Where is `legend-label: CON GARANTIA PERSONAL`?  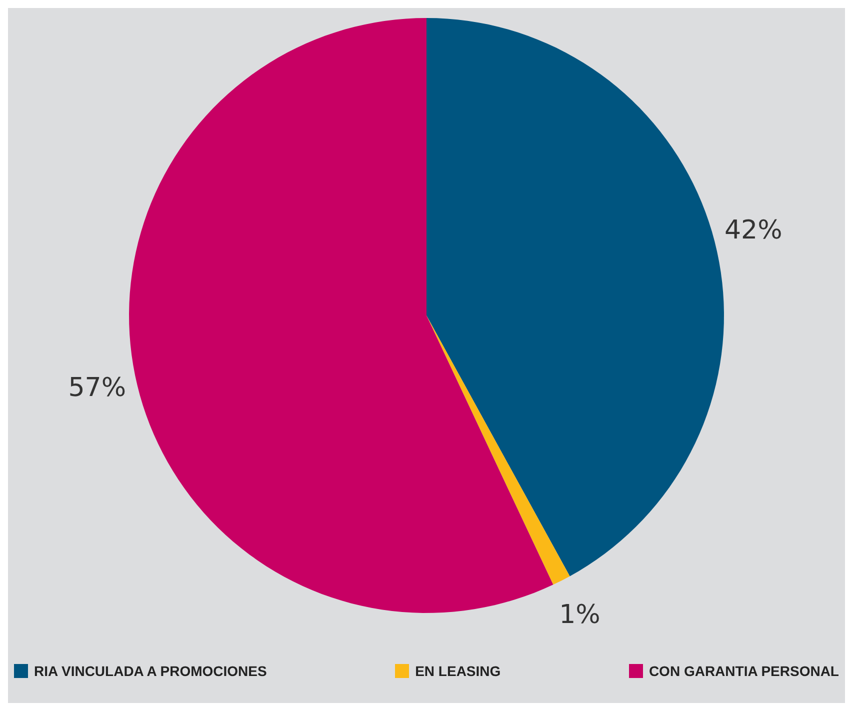
legend-label: CON GARANTIA PERSONAL is located at coordinates (743, 671).